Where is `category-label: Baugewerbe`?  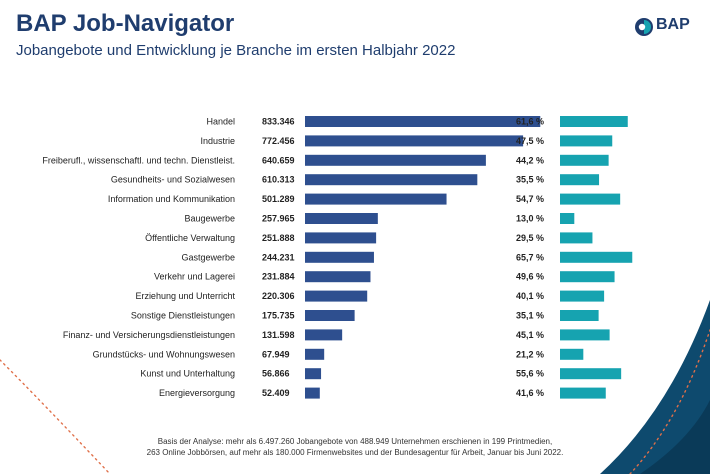
category-label: Baugewerbe is located at coordinates (209, 219).